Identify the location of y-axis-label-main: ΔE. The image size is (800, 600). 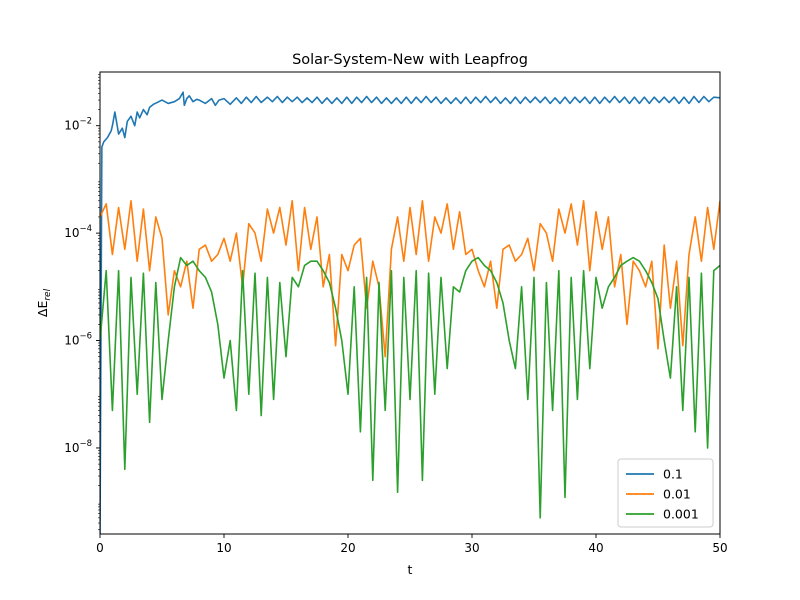
(42, 309).